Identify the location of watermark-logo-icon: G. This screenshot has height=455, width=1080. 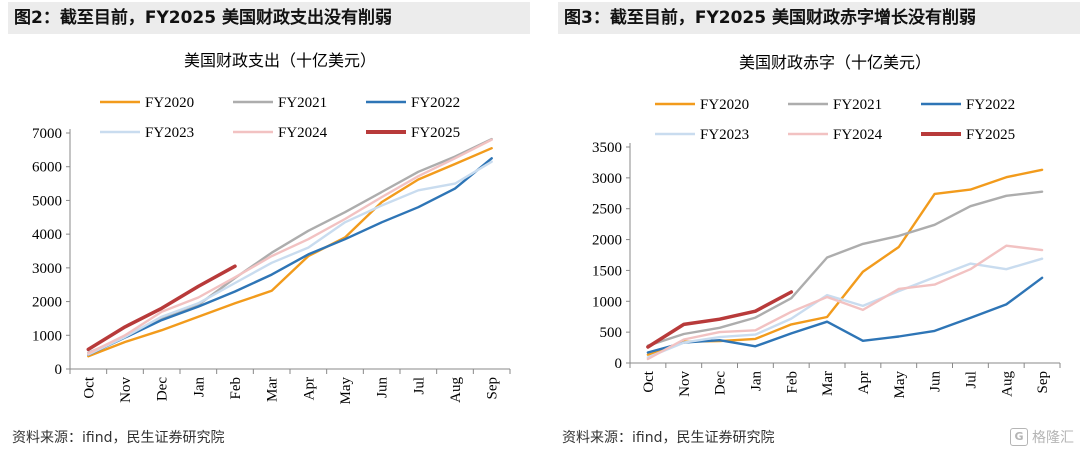
(1019, 437).